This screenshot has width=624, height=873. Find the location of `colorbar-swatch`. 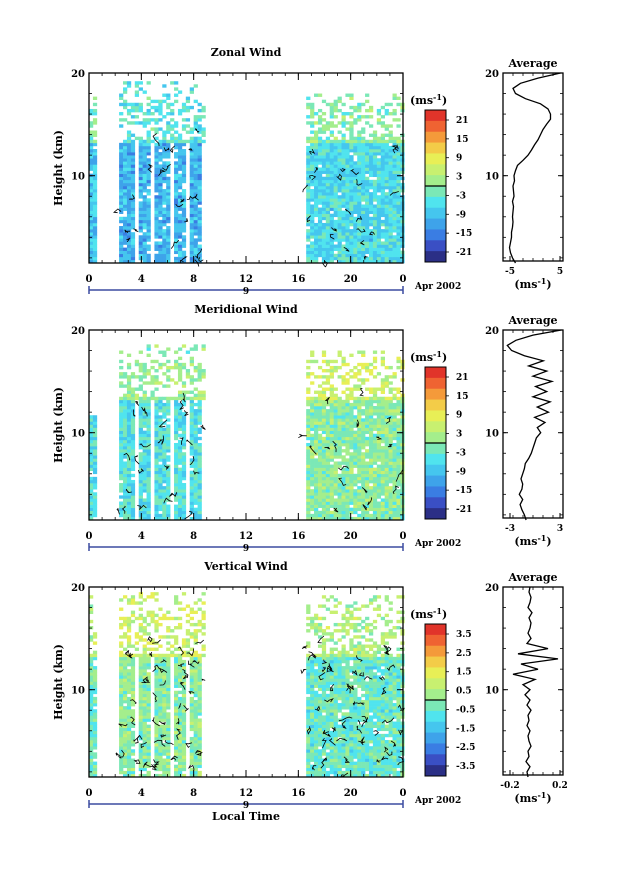

colorbar-swatch is located at coordinates (435, 170).